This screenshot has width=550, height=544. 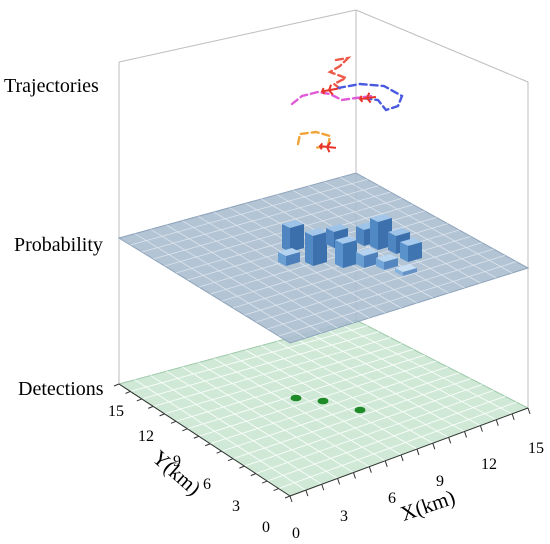 I want to click on x-axis-line, so click(x=409, y=452).